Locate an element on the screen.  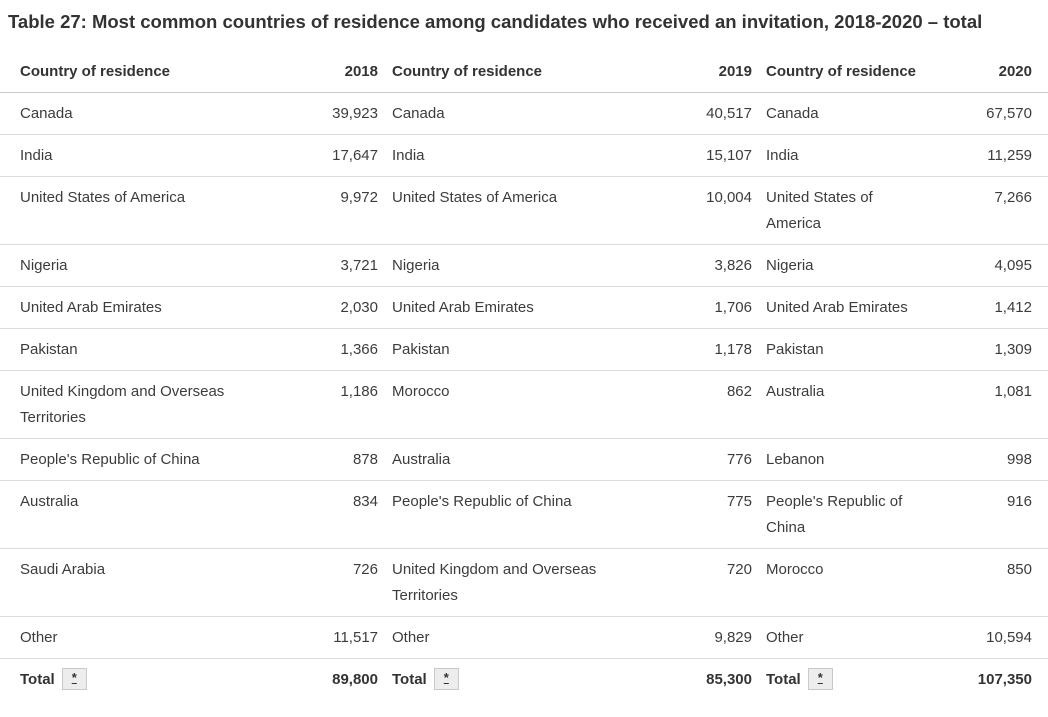
value-cell: 1,186 is located at coordinates (334, 404).